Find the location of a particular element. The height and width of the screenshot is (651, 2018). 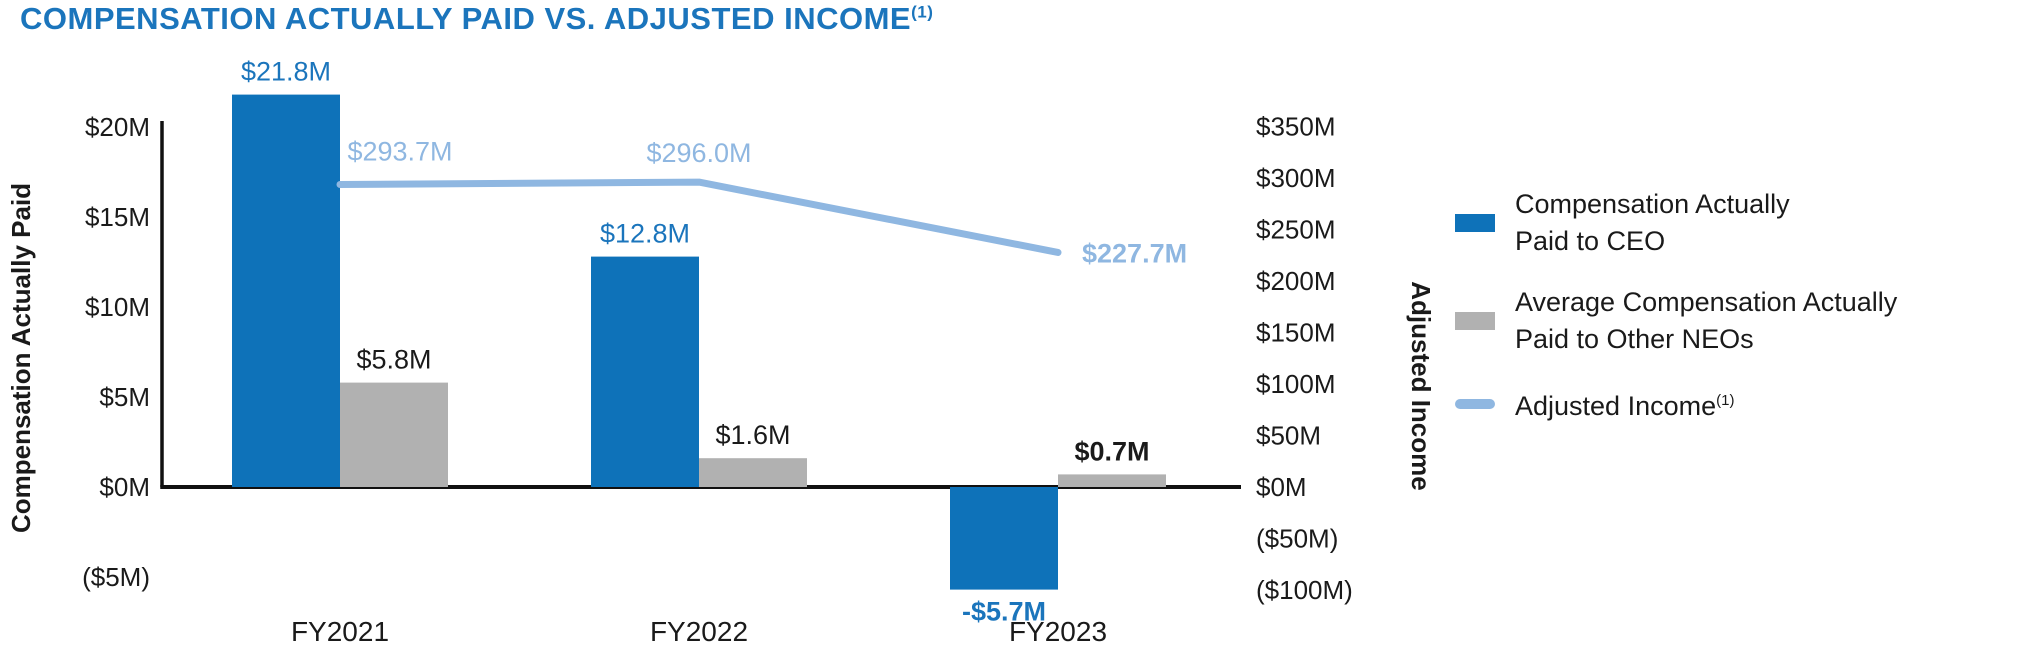

bar-value-label: $5.8M is located at coordinates (393, 360).